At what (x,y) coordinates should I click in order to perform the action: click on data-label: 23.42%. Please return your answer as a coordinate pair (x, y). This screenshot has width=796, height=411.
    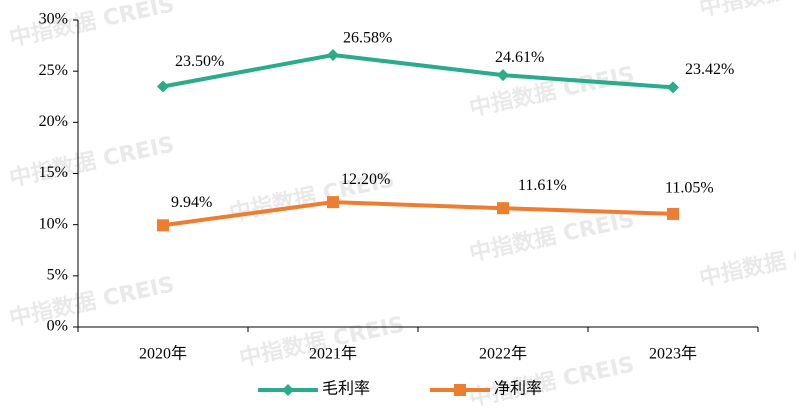
    Looking at the image, I should click on (709, 69).